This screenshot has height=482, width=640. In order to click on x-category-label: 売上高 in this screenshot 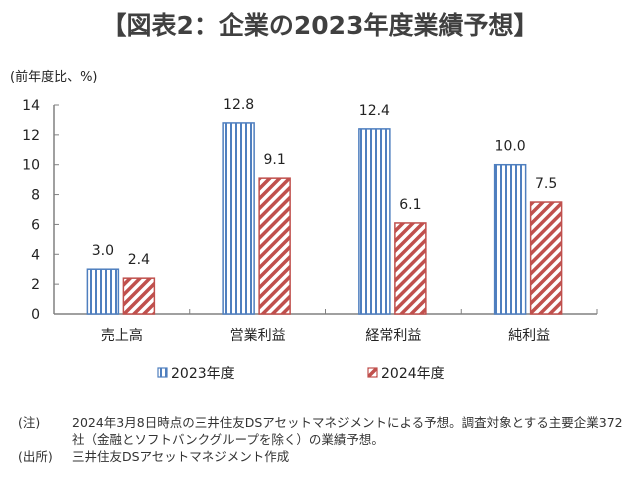, I will do `click(122, 335)`.